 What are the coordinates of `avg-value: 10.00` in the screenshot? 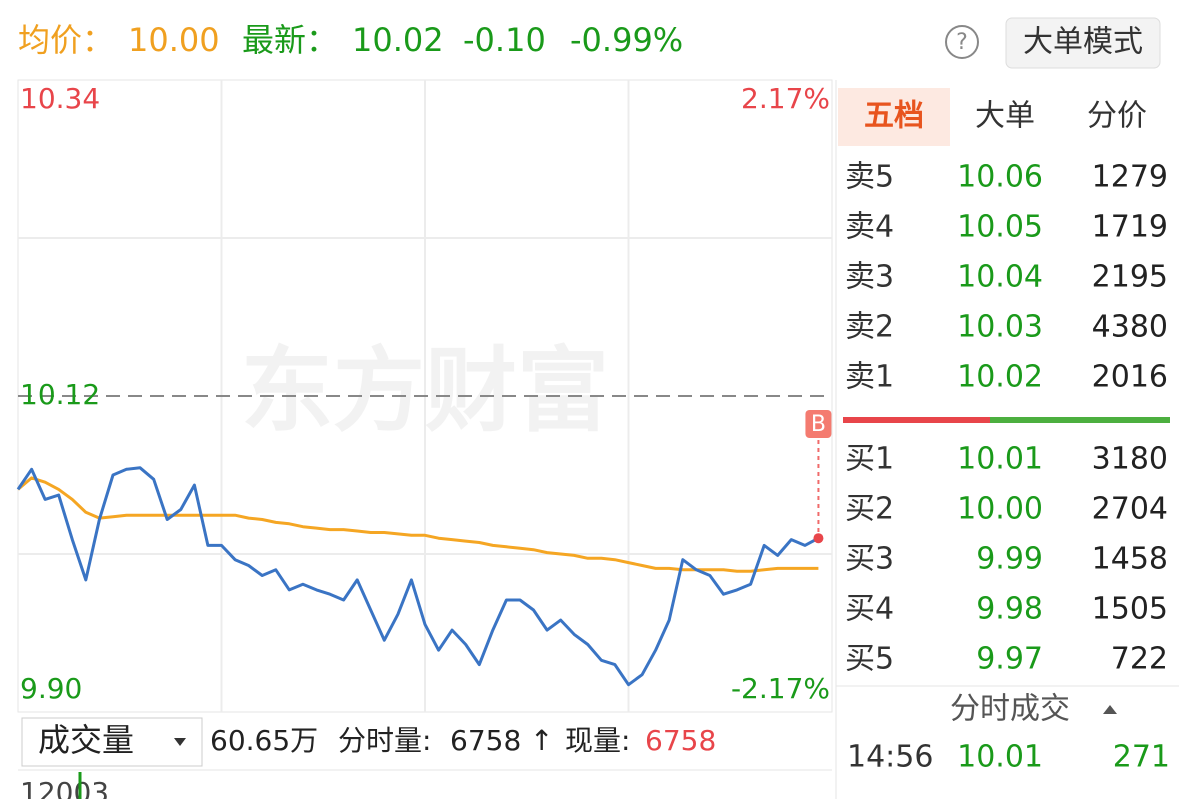 It's located at (174, 40).